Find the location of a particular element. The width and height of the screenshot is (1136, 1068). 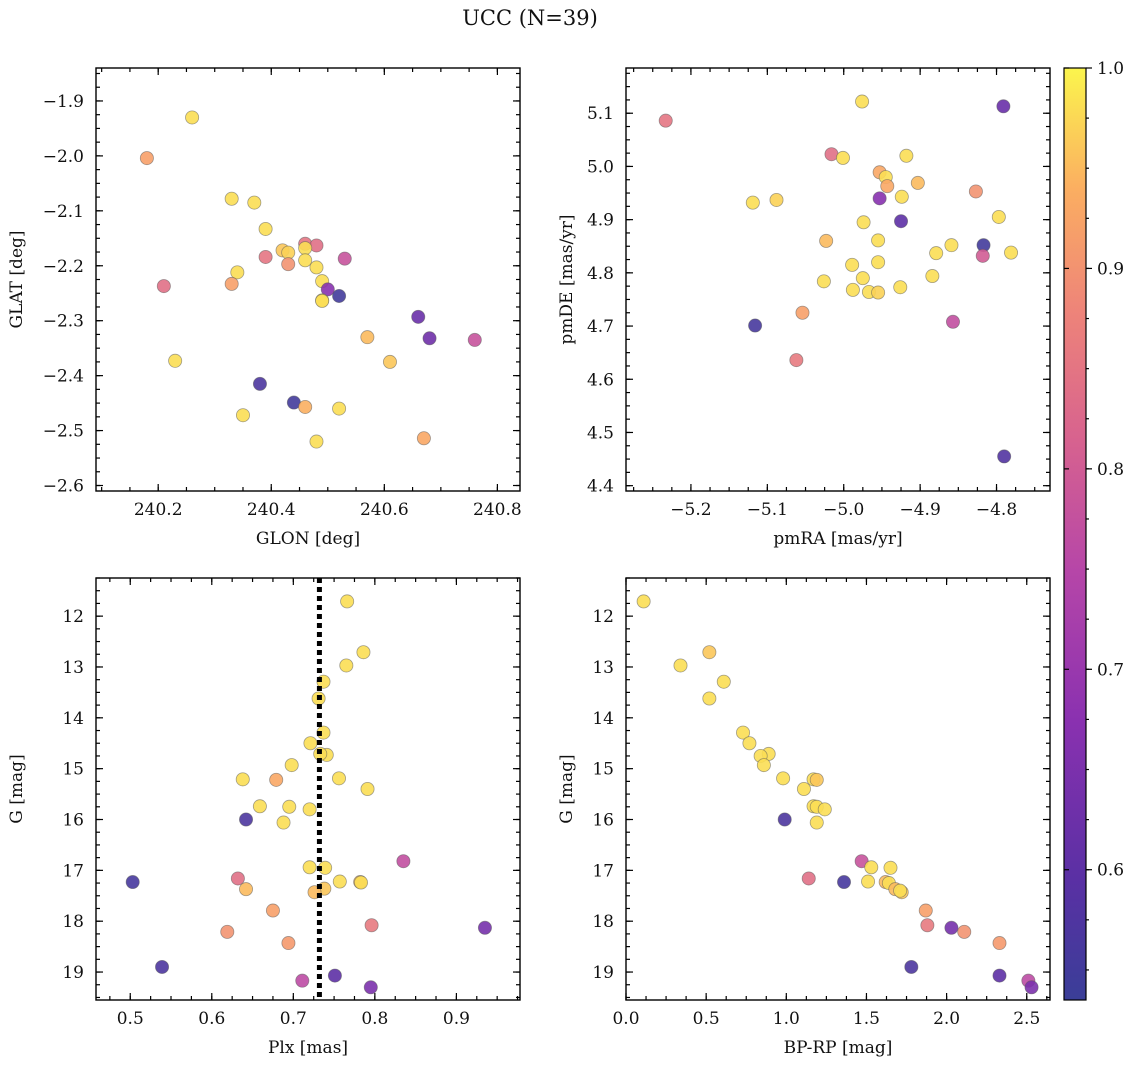

figure-title: UCC (N=39) is located at coordinates (530, 18).